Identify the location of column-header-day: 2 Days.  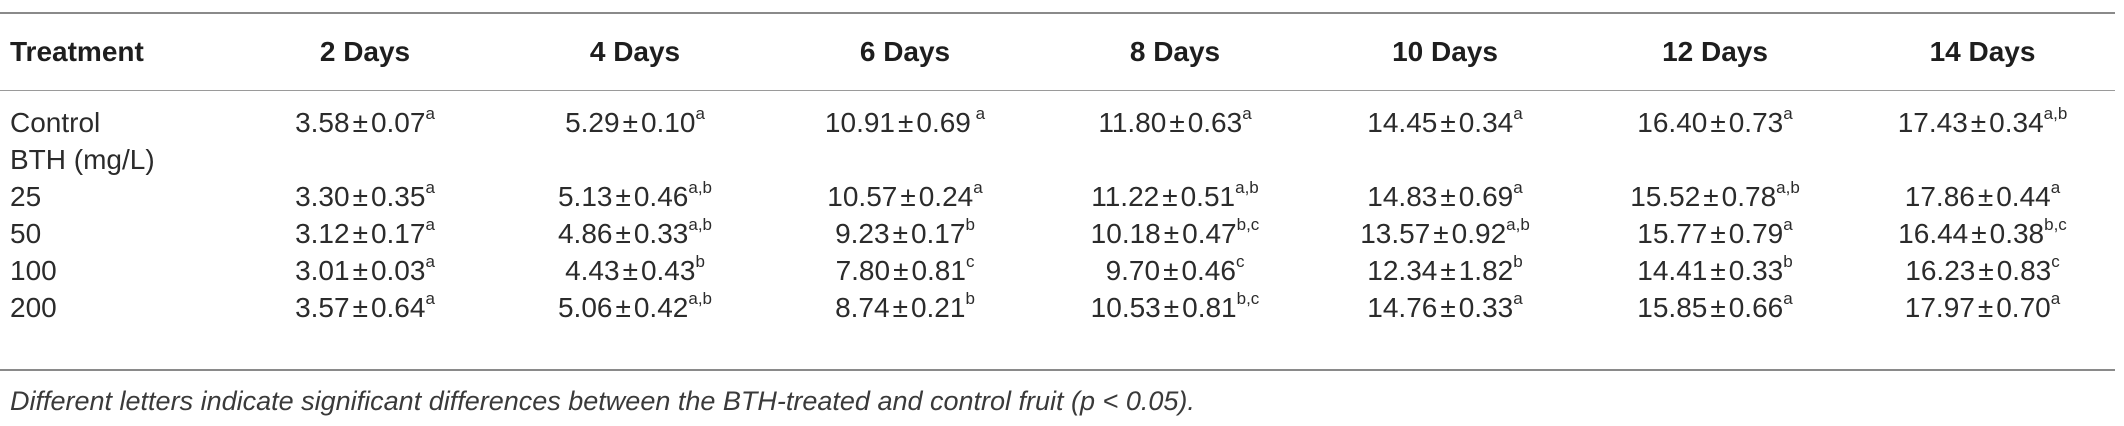
(365, 51).